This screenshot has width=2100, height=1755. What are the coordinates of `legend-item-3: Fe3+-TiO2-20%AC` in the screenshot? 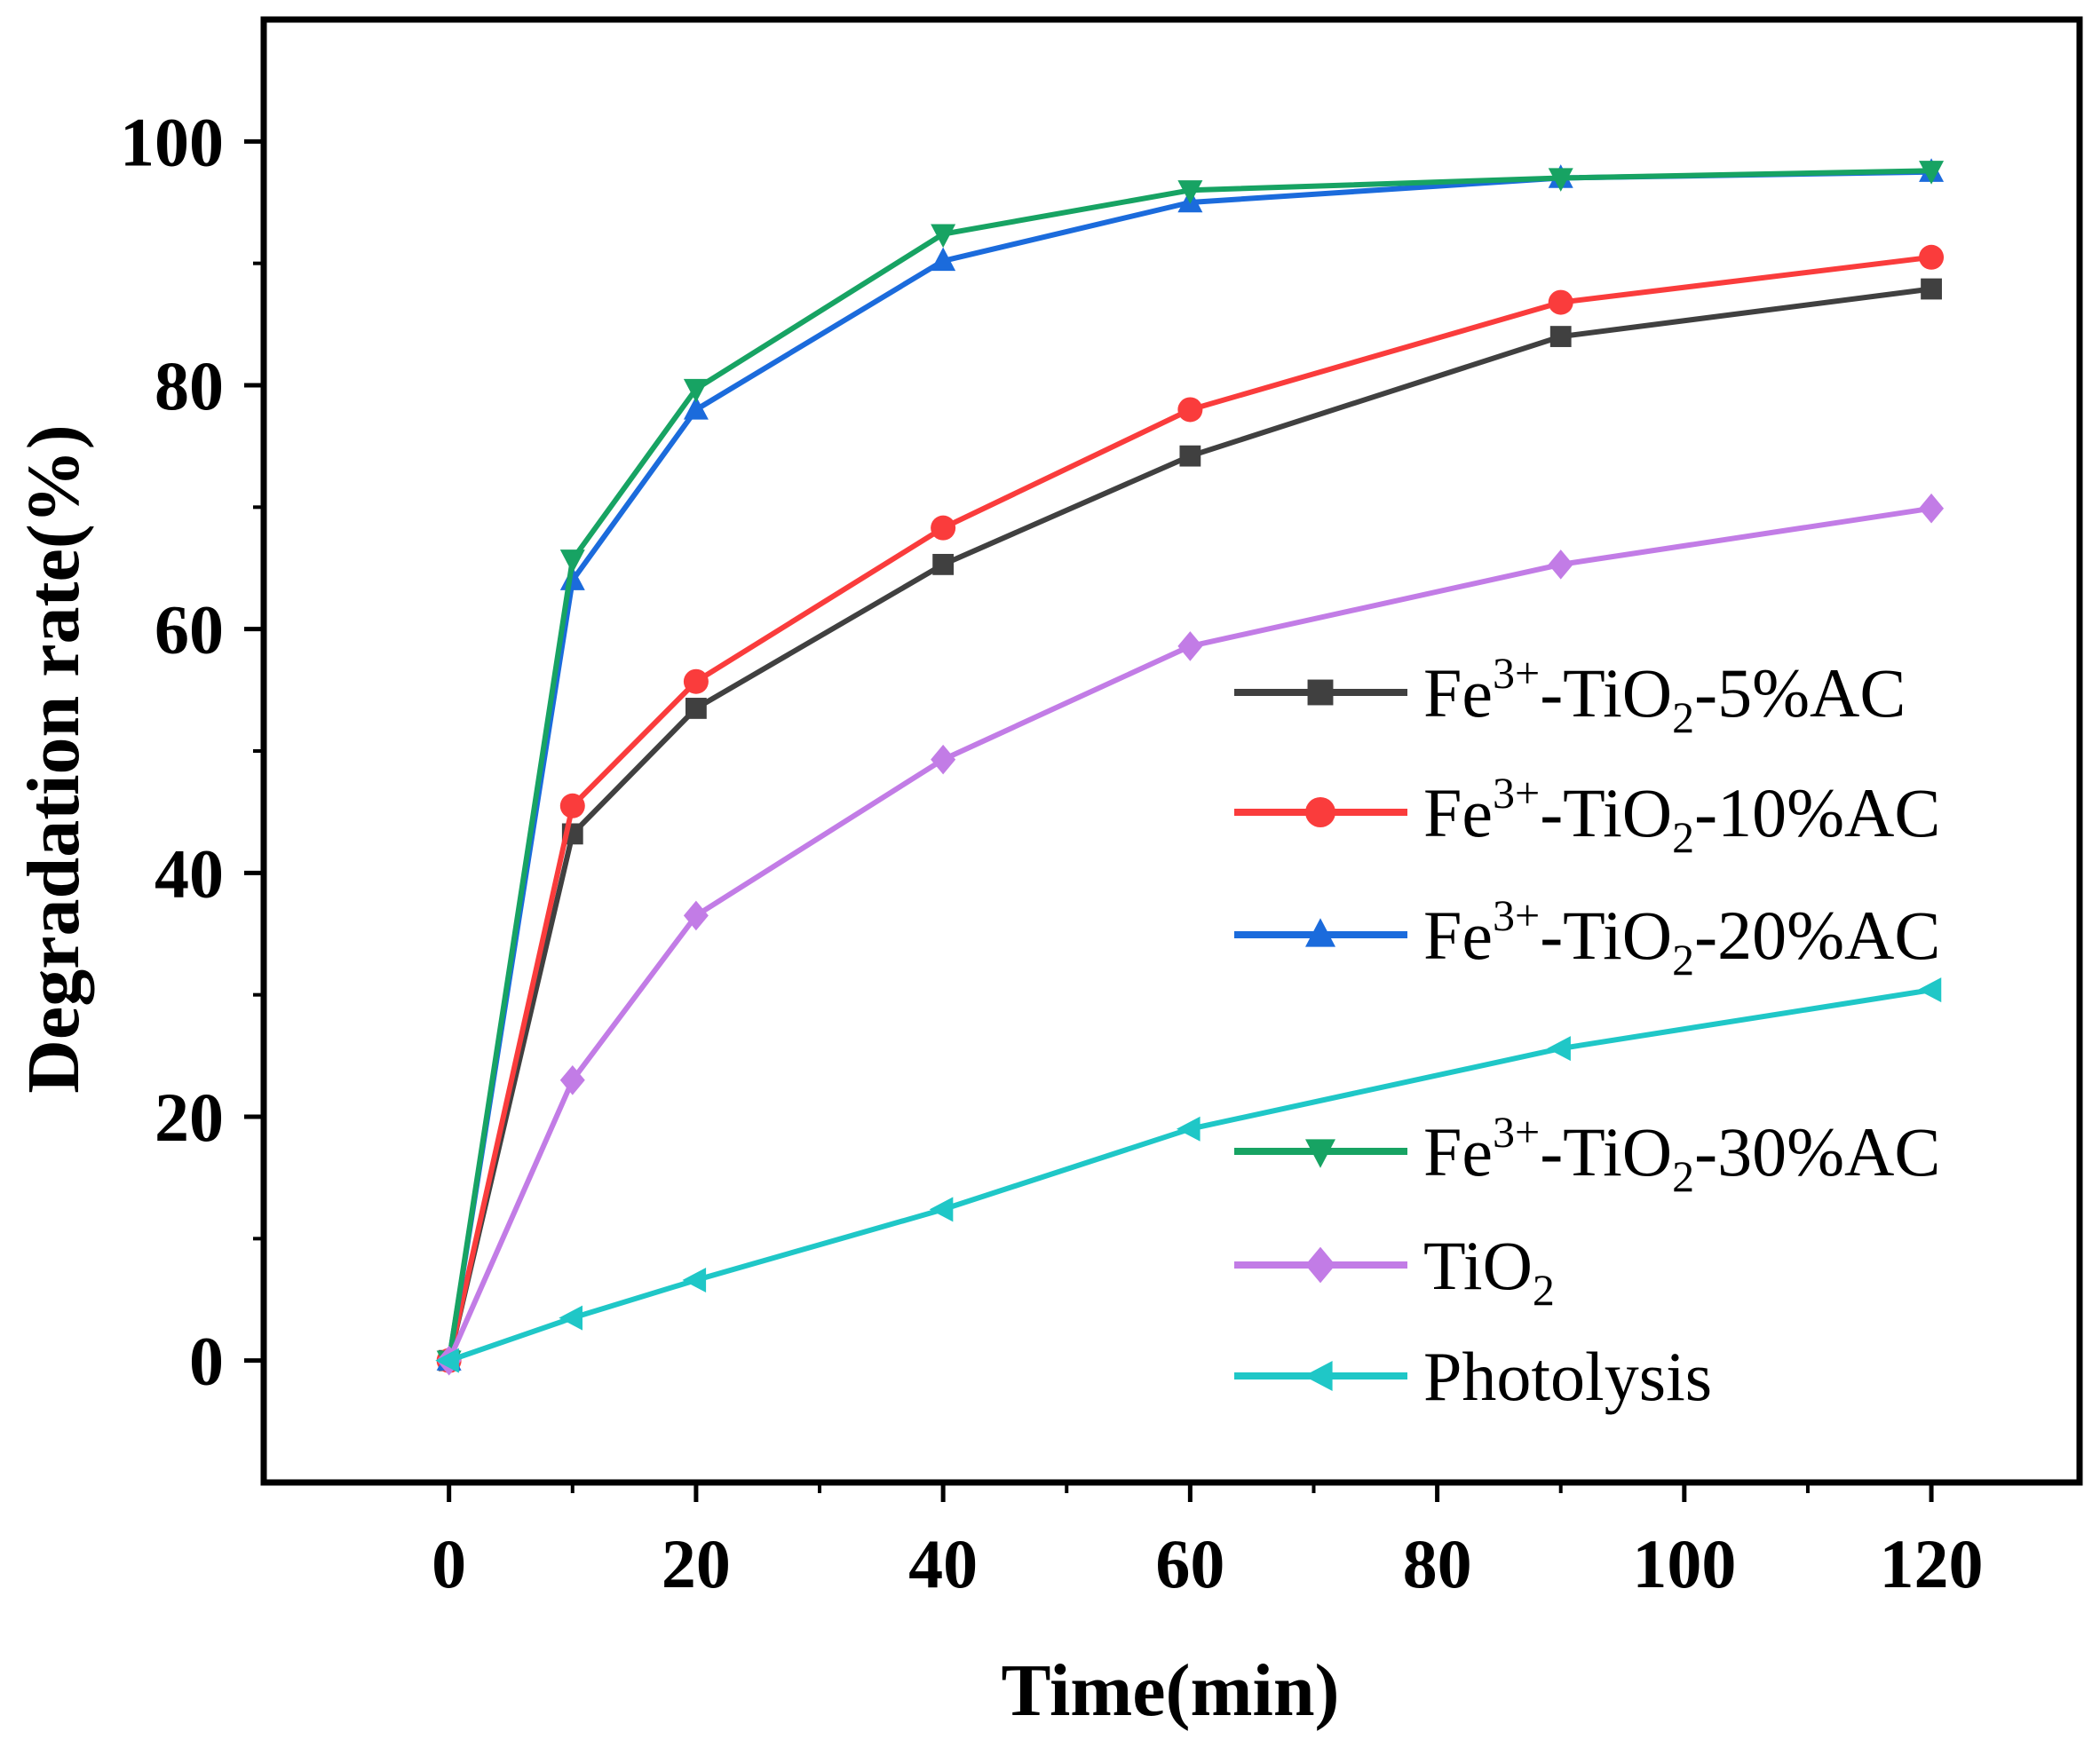 It's located at (1587, 937).